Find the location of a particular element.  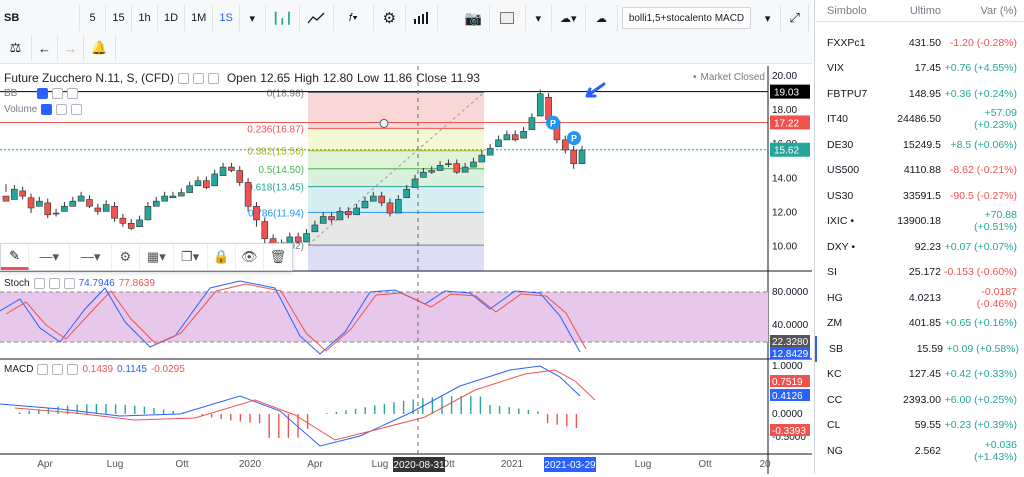

watchlist-row: HG 4.0213 -0.0187 (-0.46%) is located at coordinates (919, 298).